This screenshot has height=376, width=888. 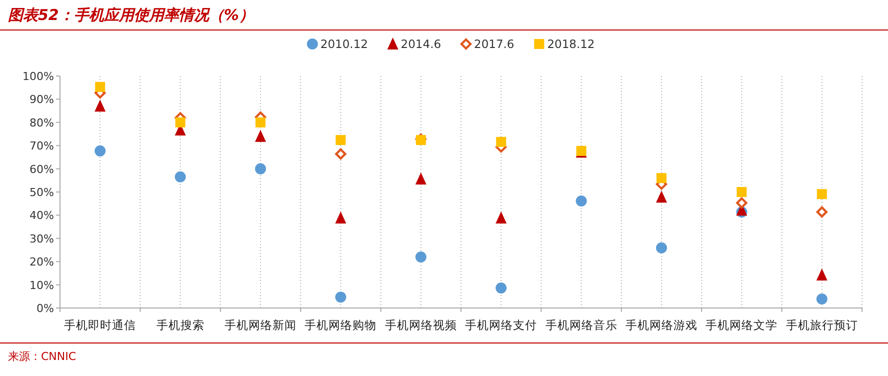 I want to click on x-tick-label: 手机网络支付, so click(x=501, y=325).